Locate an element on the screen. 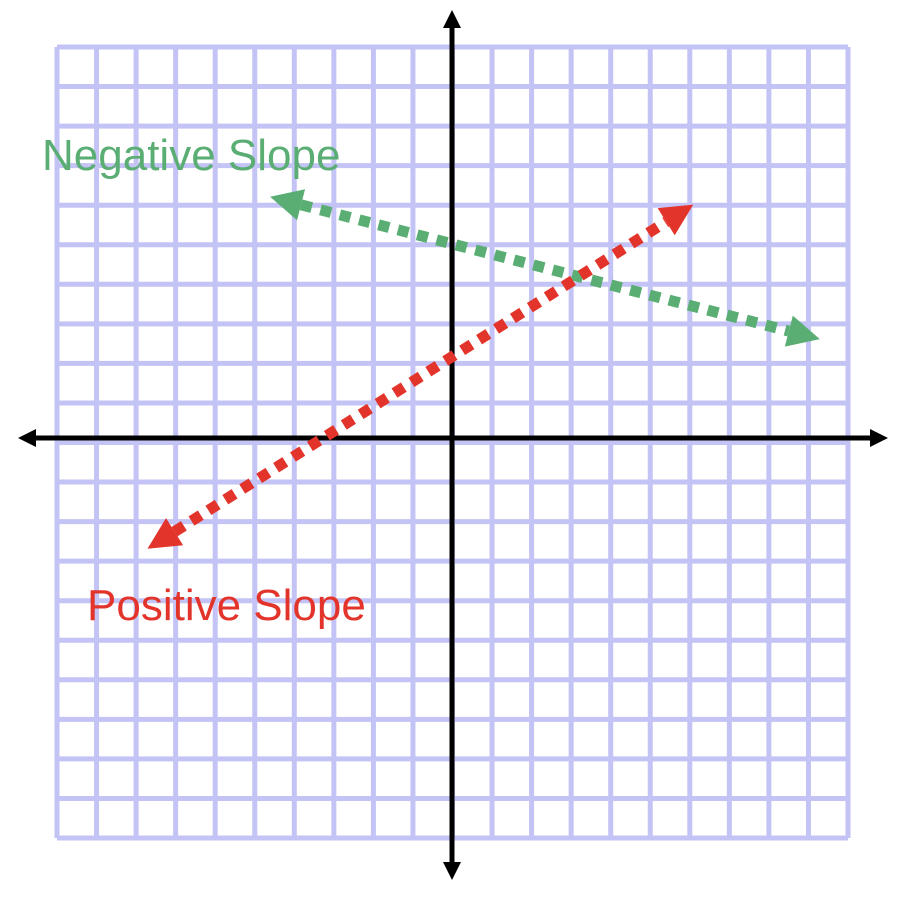 The width and height of the screenshot is (908, 902). positive-slope-label: Positive Slope is located at coordinates (226, 605).